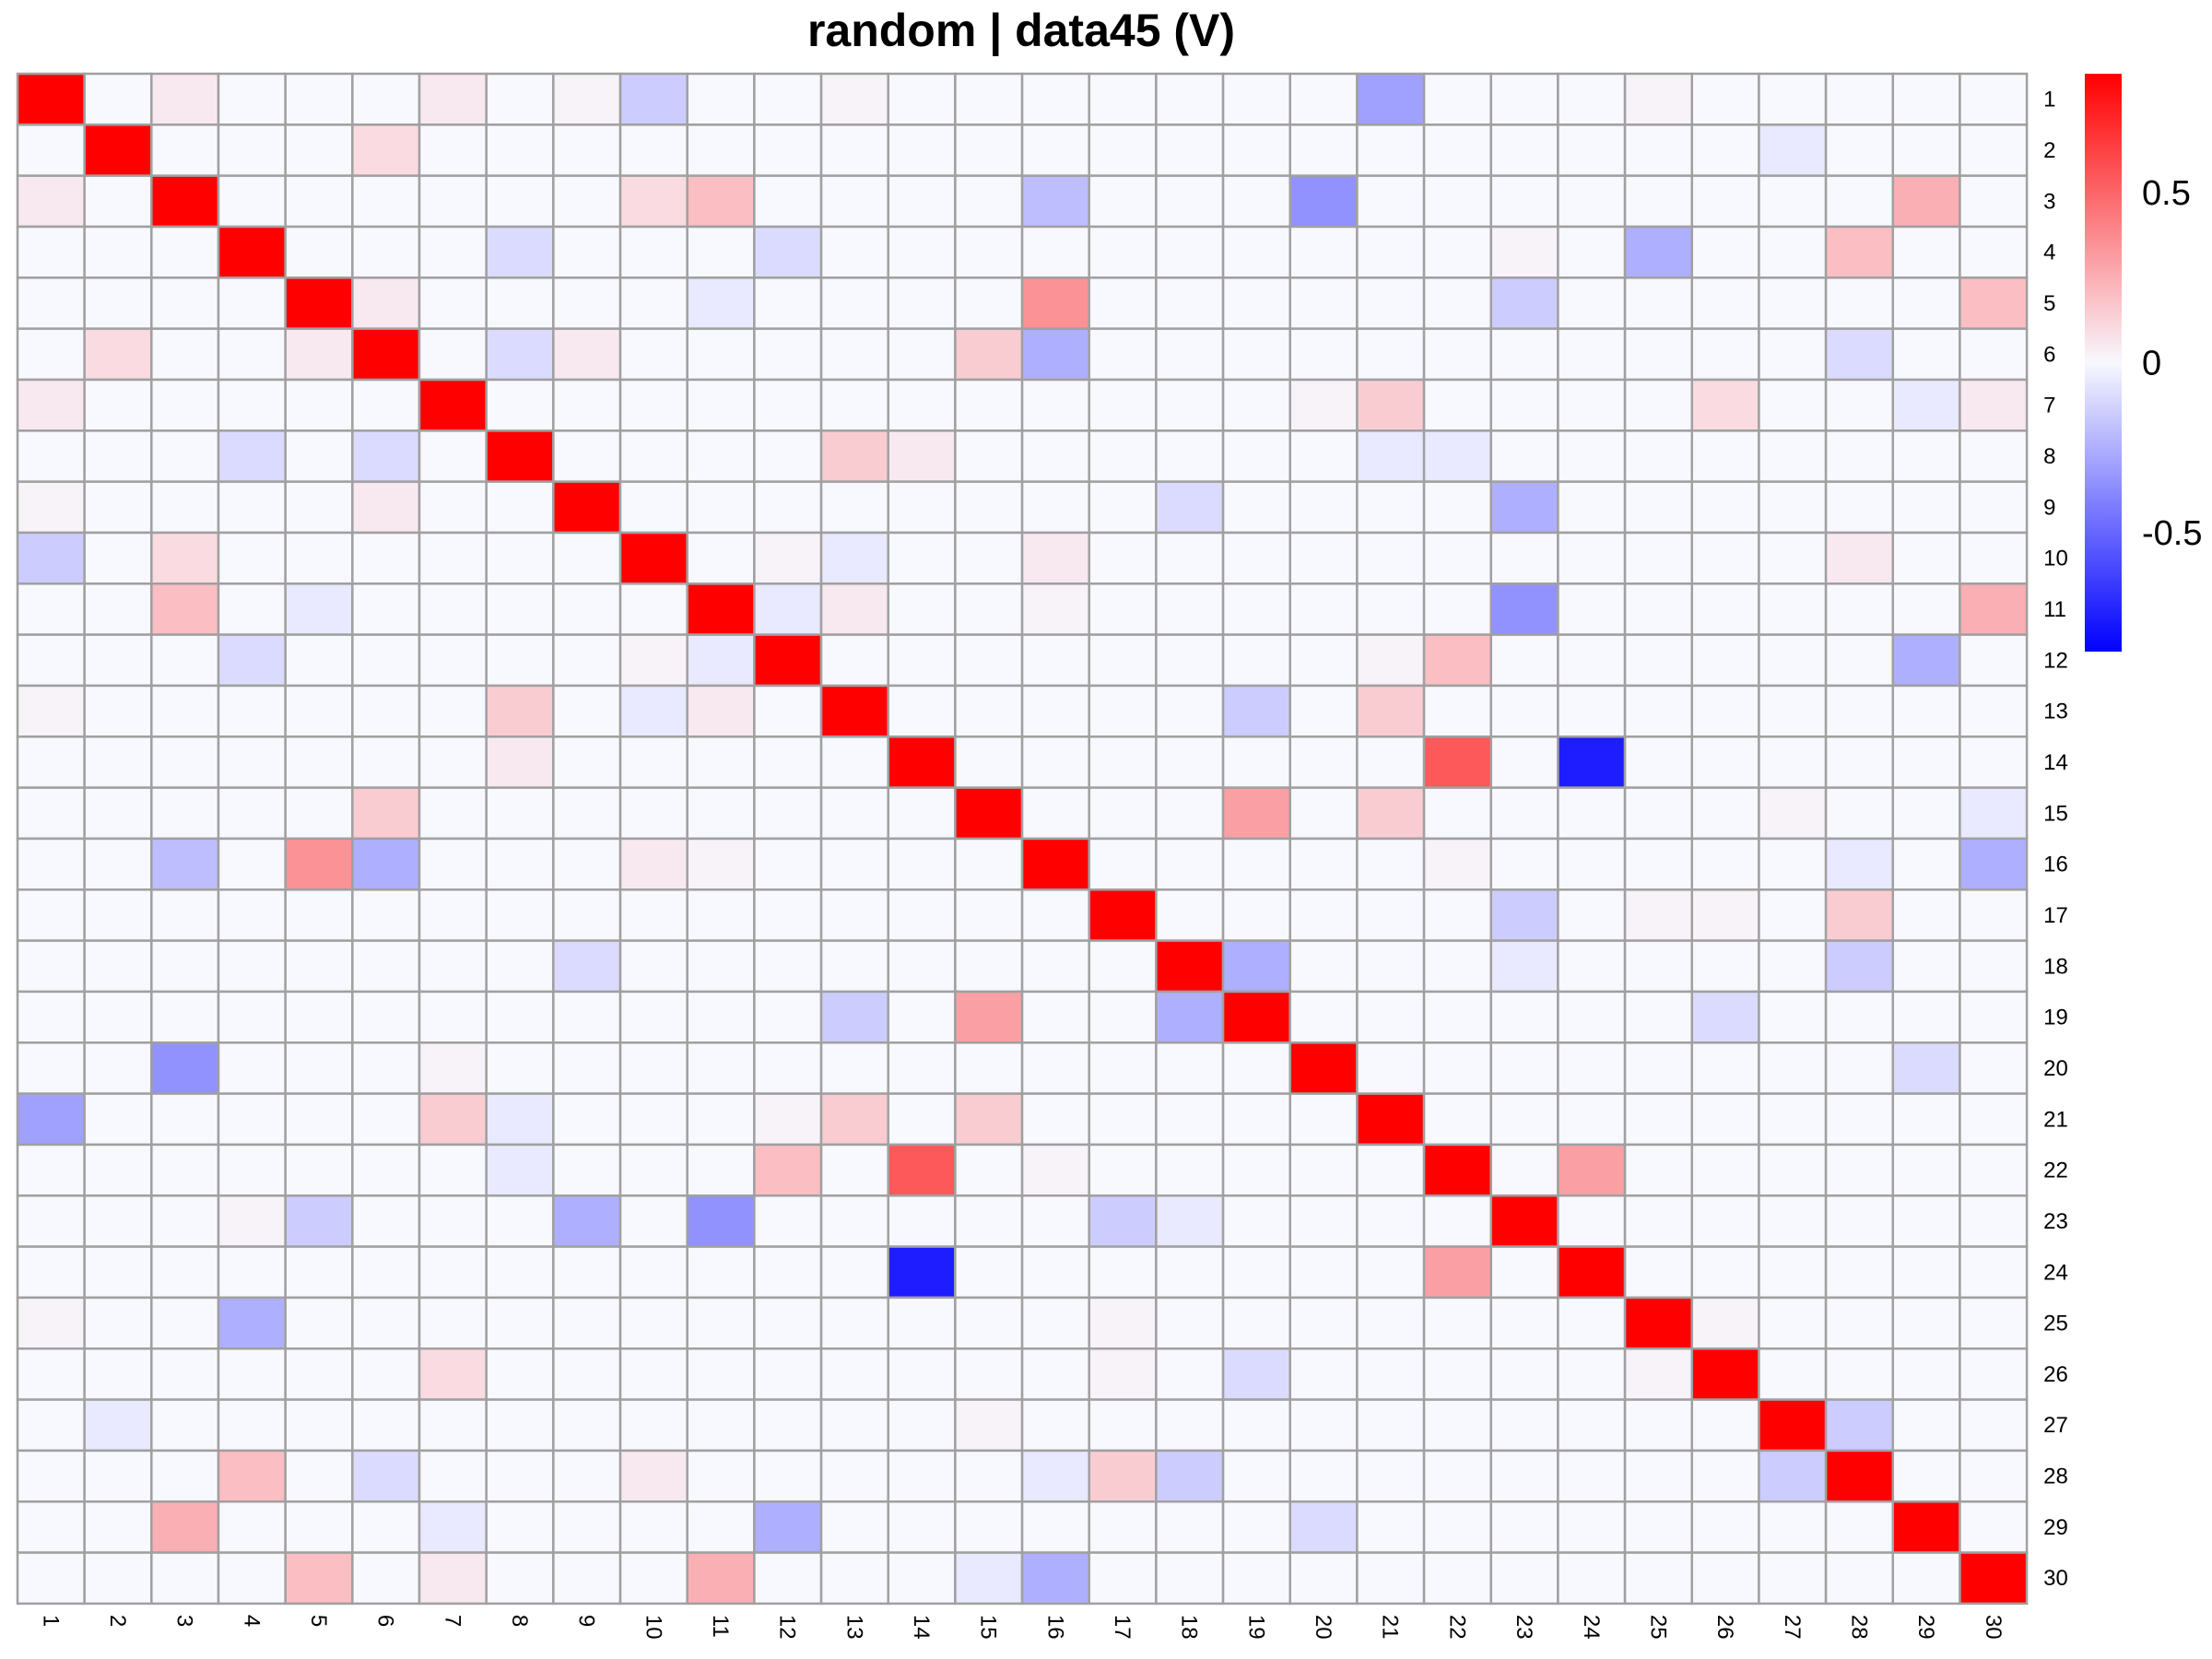 This screenshot has height=1659, width=2212. What do you see at coordinates (653, 1627) in the screenshot?
I see `column-label: 10` at bounding box center [653, 1627].